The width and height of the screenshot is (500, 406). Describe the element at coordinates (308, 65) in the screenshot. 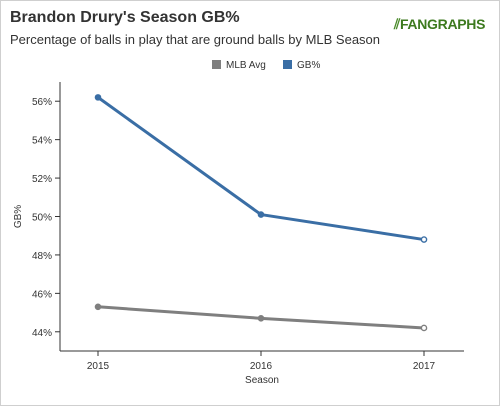

I see `legend-label: GB%` at that location.